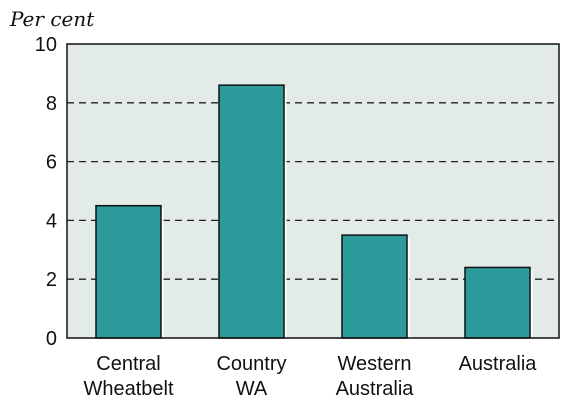 This screenshot has width=575, height=405. Describe the element at coordinates (46, 192) in the screenshot. I see `y-tick-labels: 0 2 4 6 8 10` at that location.